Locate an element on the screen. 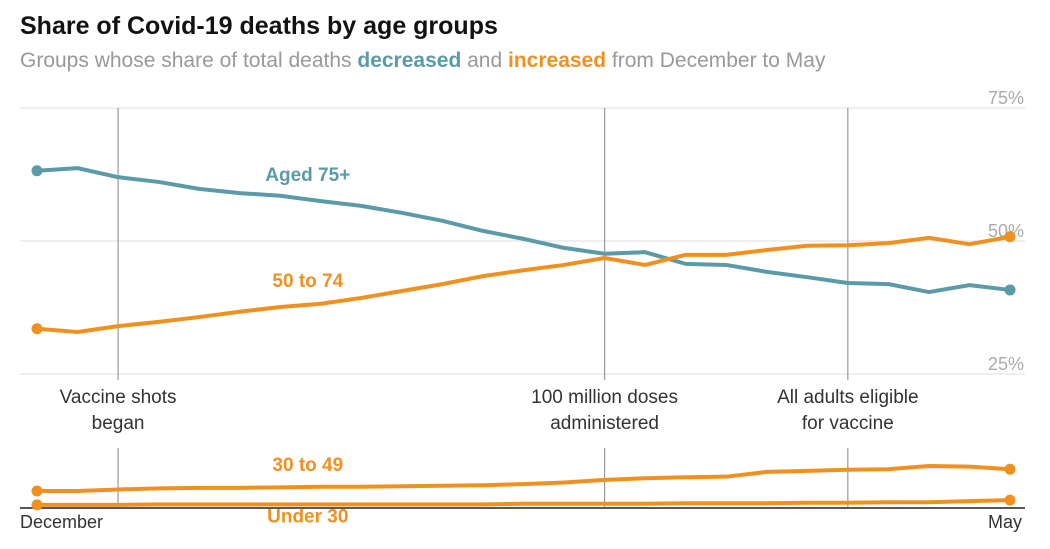 This screenshot has width=1050, height=549. subtitle-part: from December to May is located at coordinates (716, 60).